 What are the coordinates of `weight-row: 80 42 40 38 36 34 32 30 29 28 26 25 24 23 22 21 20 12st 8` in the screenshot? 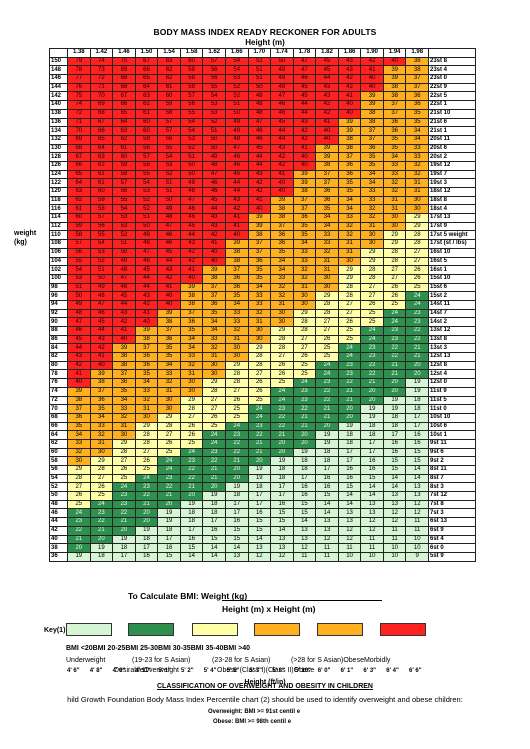 It's located at (262, 365).